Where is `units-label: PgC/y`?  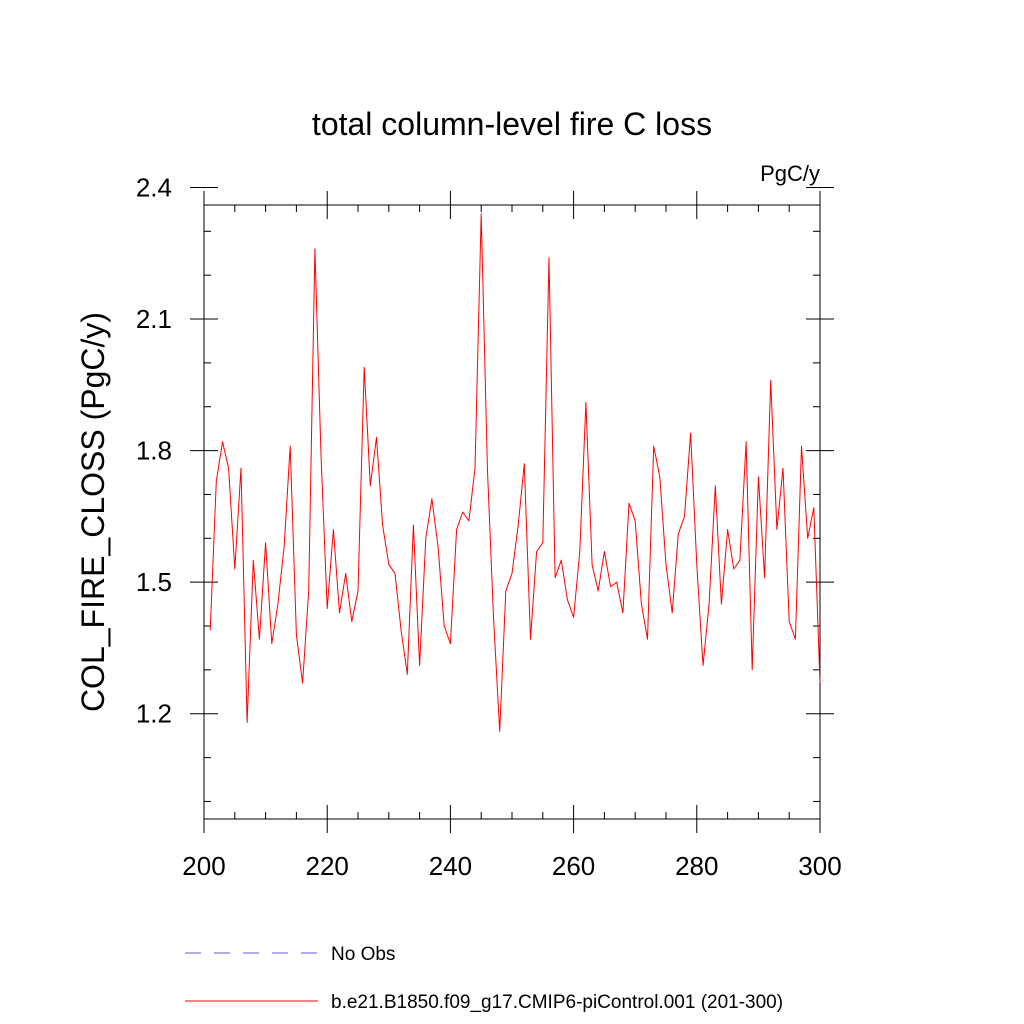
units-label: PgC/y is located at coordinates (790, 173).